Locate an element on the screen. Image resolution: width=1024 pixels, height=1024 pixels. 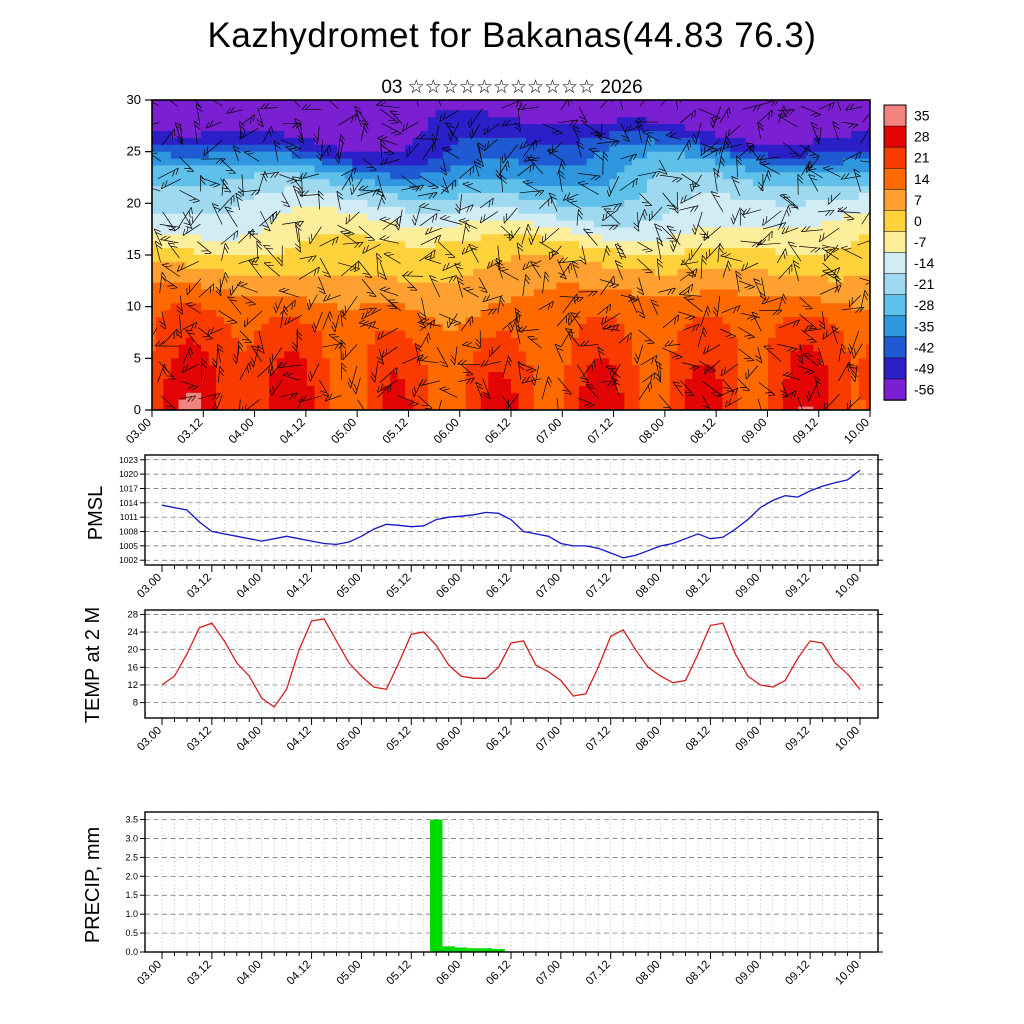
svg-text: 35 is located at coordinates (922, 116).